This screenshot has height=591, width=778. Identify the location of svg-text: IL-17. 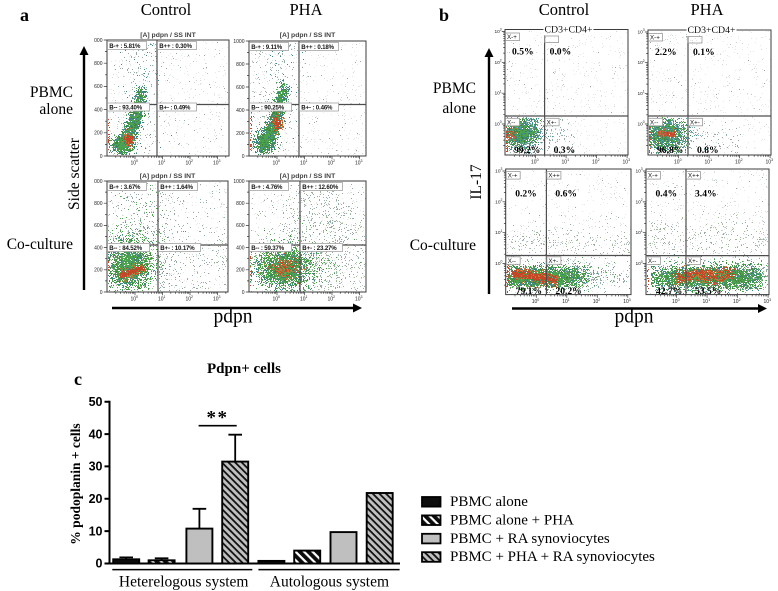
(476, 182).